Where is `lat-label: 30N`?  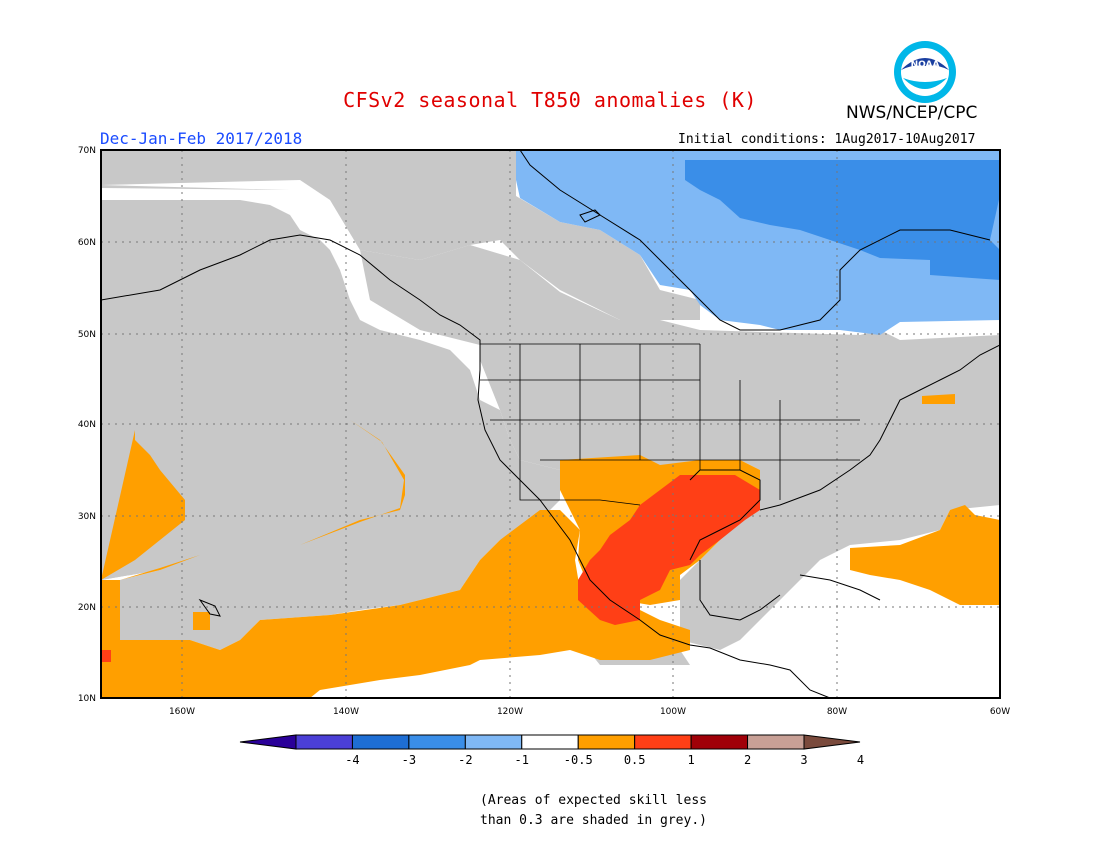 lat-label: 30N is located at coordinates (87, 517).